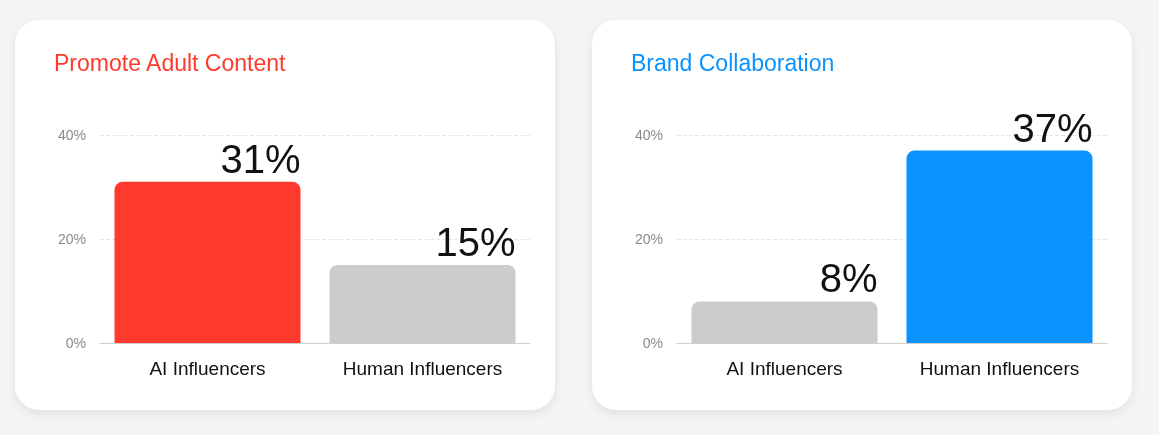  I want to click on data-label: 37%, so click(1052, 127).